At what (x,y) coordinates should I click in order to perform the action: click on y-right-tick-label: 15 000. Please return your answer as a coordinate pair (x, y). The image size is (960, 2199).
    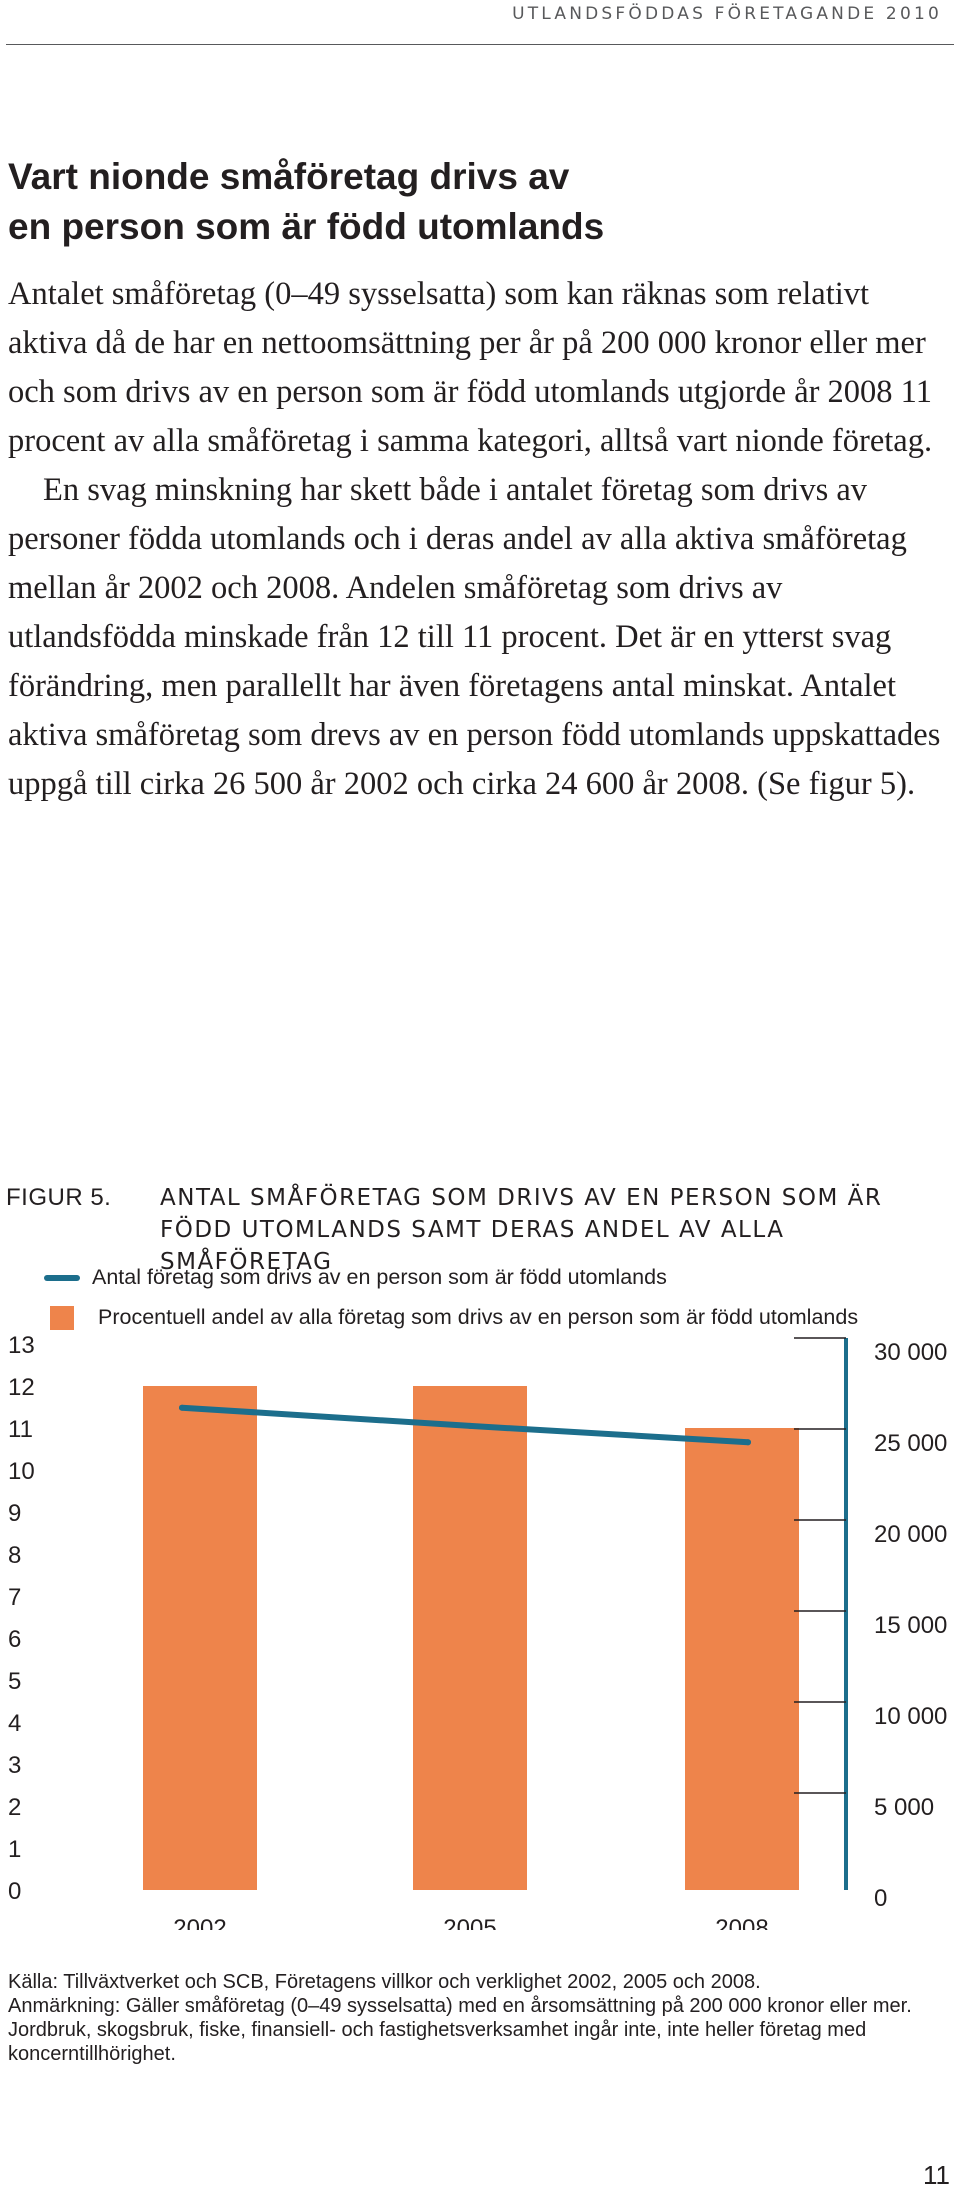
    Looking at the image, I should click on (910, 1625).